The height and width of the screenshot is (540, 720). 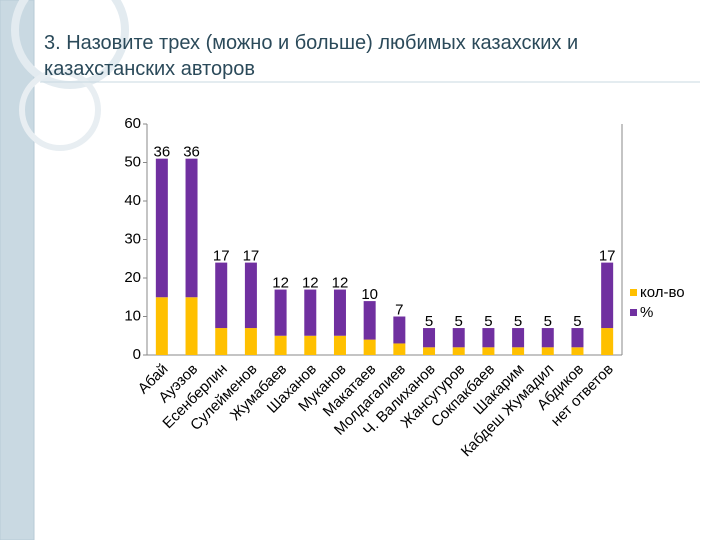 What do you see at coordinates (132, 200) in the screenshot?
I see `y-tick-label: 40` at bounding box center [132, 200].